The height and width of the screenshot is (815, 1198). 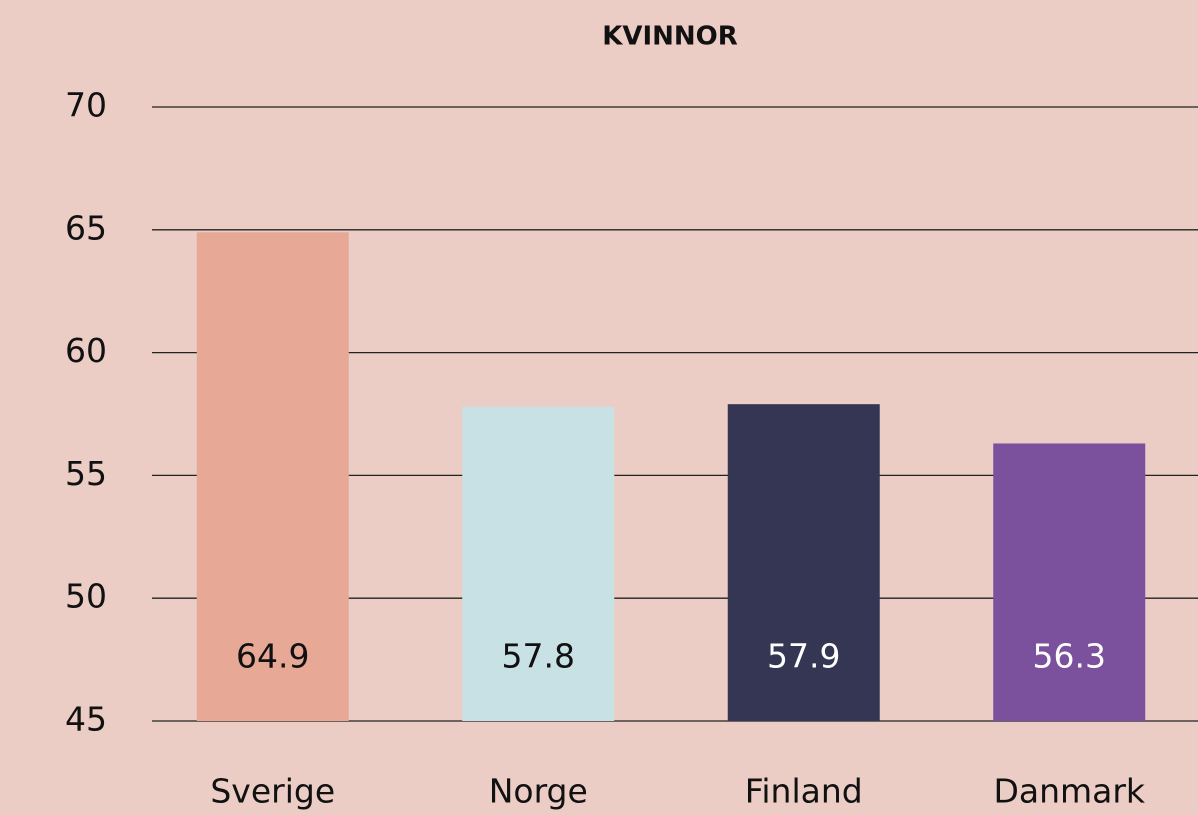 What do you see at coordinates (1069, 656) in the screenshot?
I see `value-label: 56.3` at bounding box center [1069, 656].